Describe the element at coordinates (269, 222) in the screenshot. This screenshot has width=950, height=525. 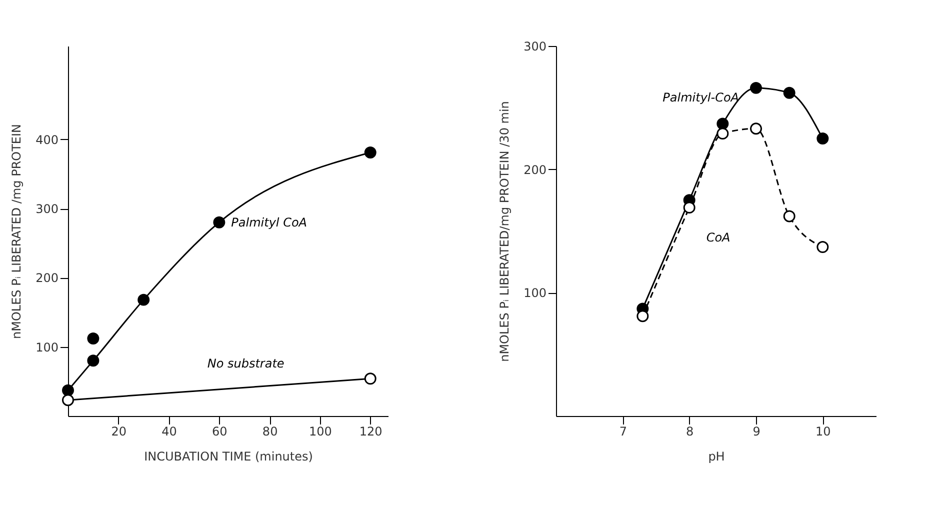
I see `series-label: Palmityl CoA` at that location.